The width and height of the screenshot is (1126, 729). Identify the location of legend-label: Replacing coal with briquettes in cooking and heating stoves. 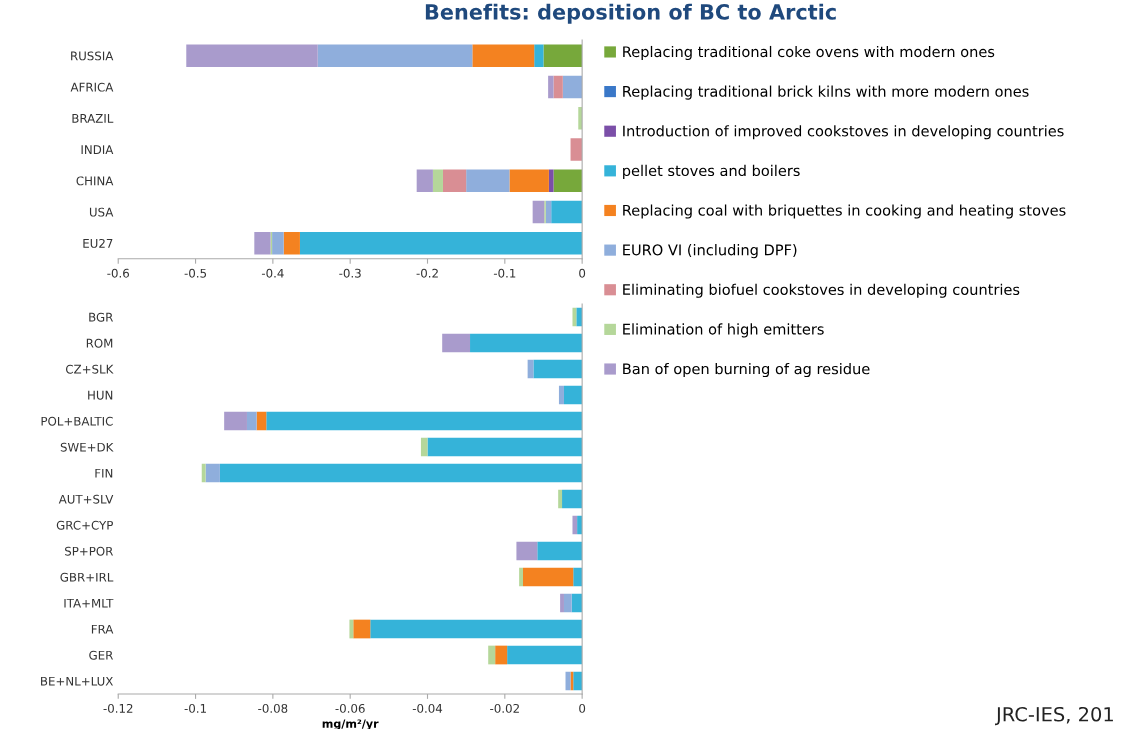
(844, 211).